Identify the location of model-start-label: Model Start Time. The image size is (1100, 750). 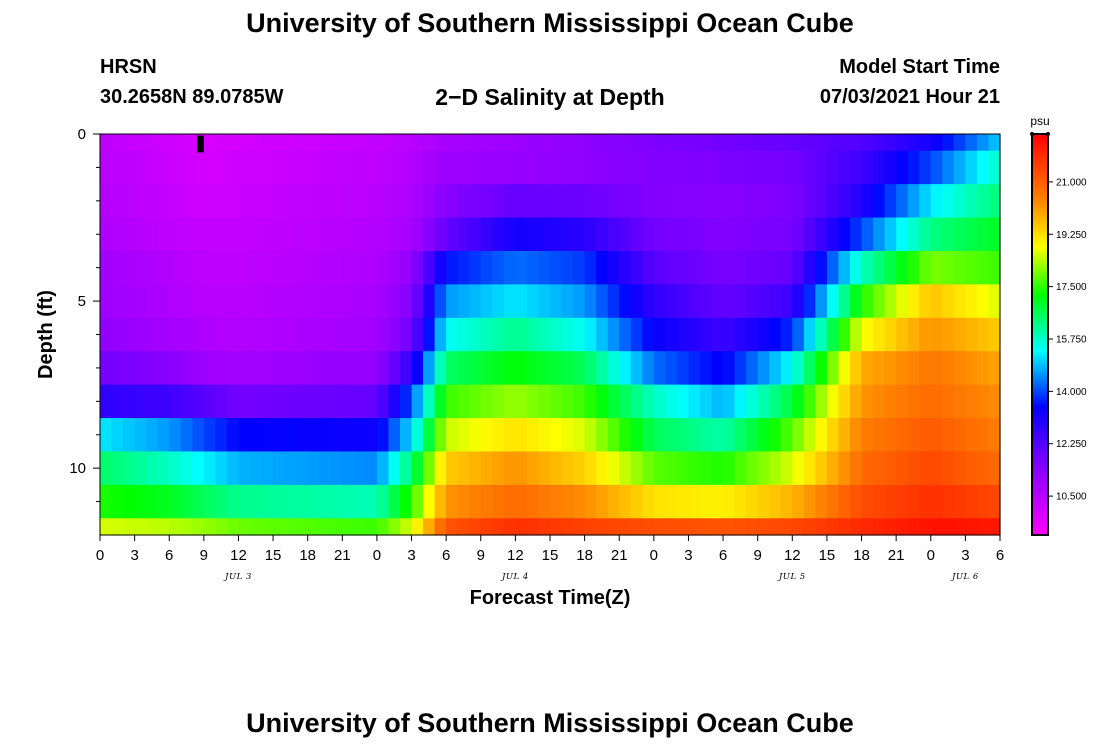
(919, 67).